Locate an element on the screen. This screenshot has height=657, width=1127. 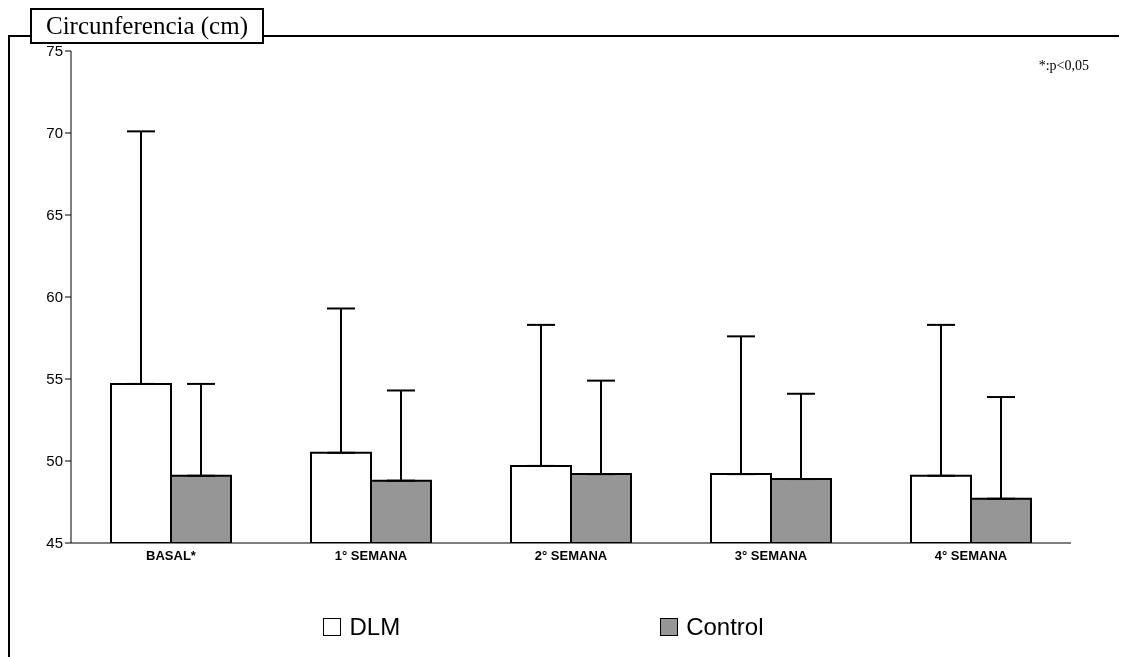
legend-label: DLM is located at coordinates (375, 627).